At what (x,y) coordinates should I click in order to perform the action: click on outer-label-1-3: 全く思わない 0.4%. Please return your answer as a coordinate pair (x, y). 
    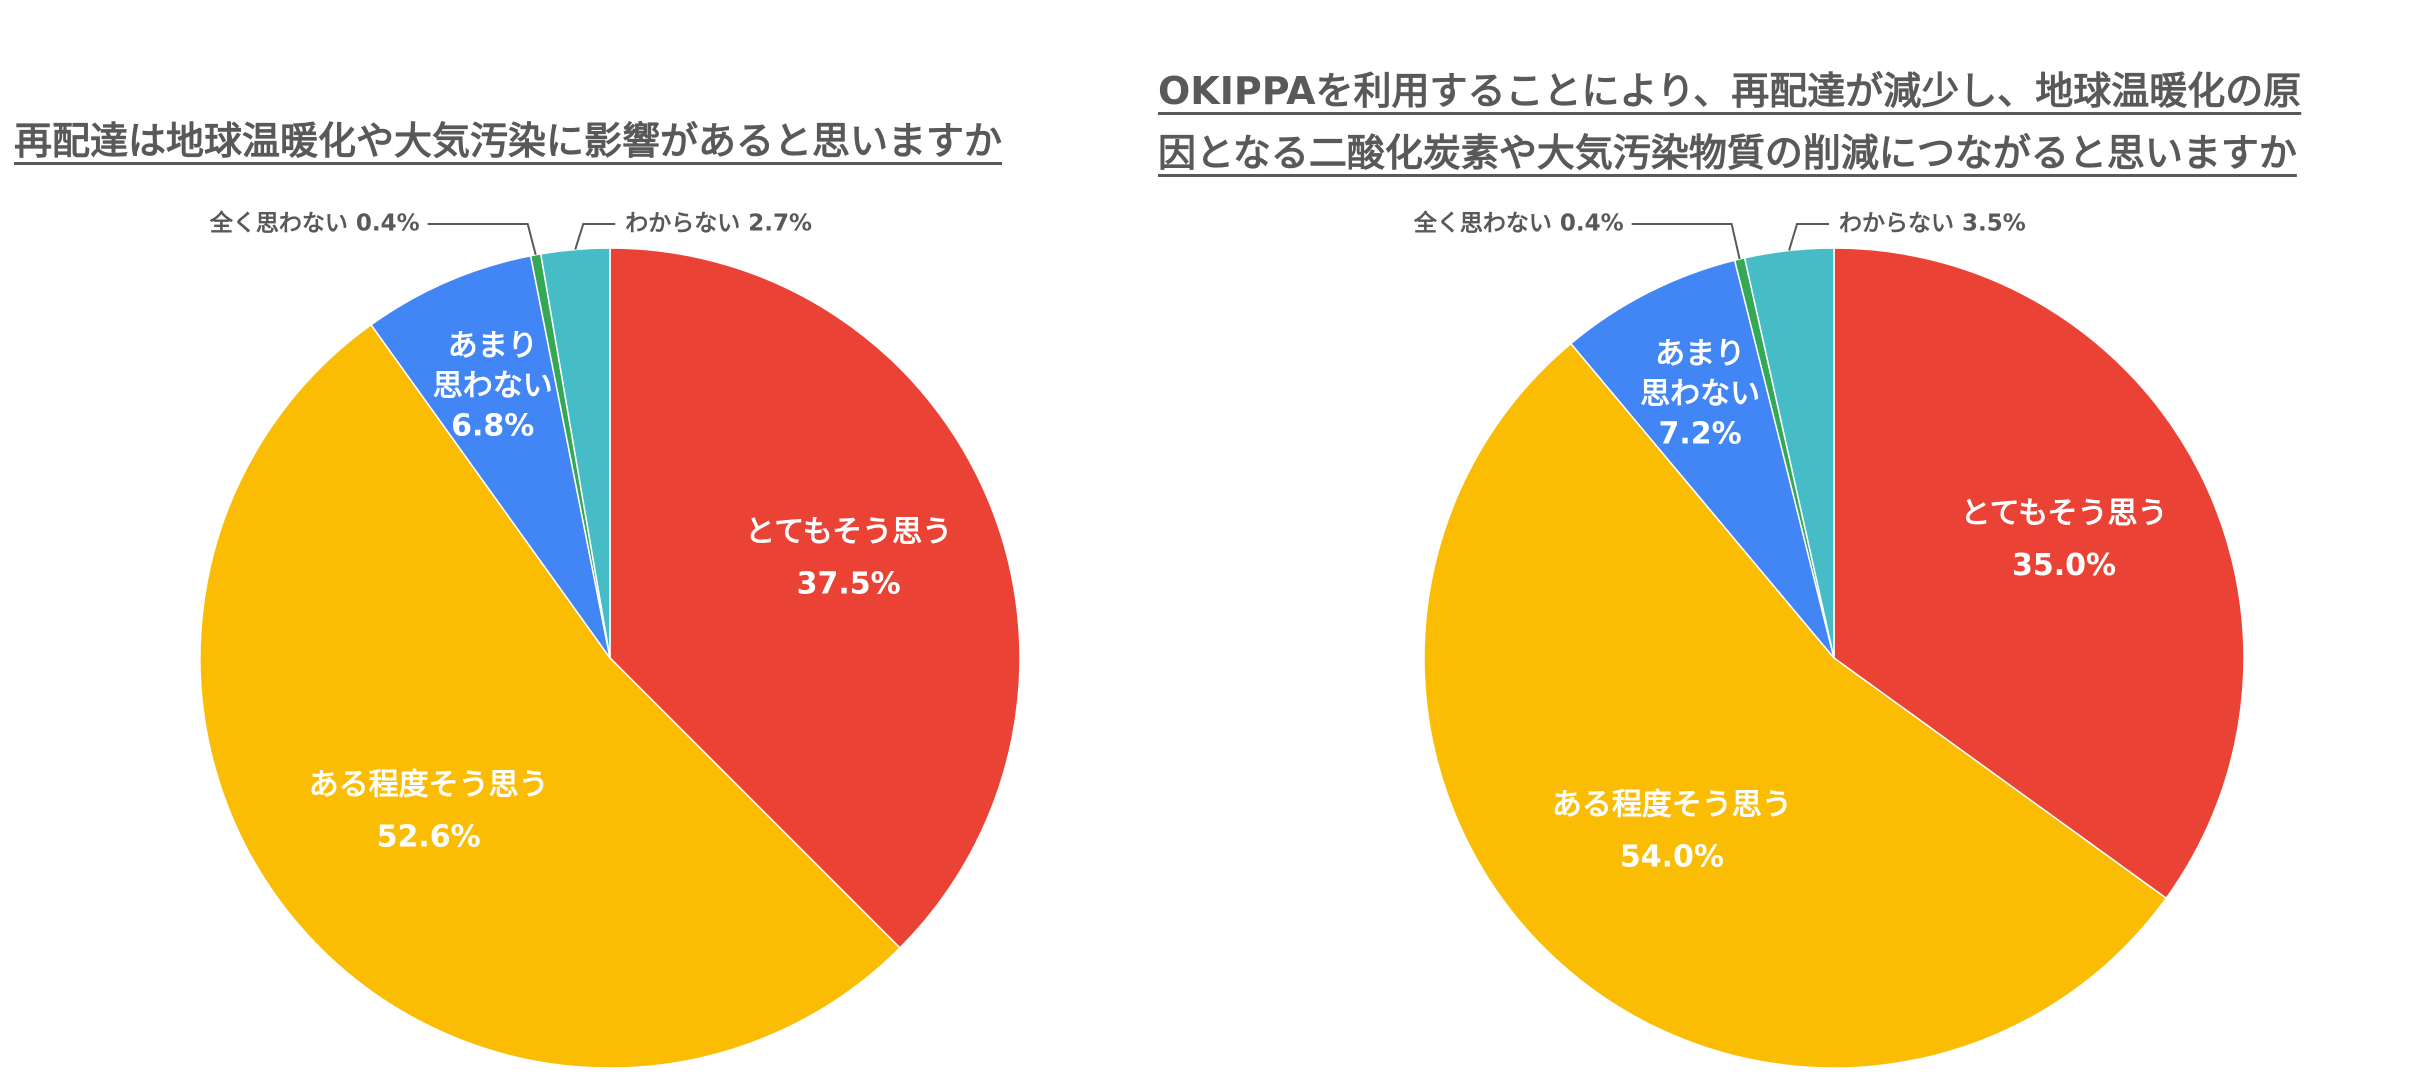
    Looking at the image, I should click on (1518, 223).